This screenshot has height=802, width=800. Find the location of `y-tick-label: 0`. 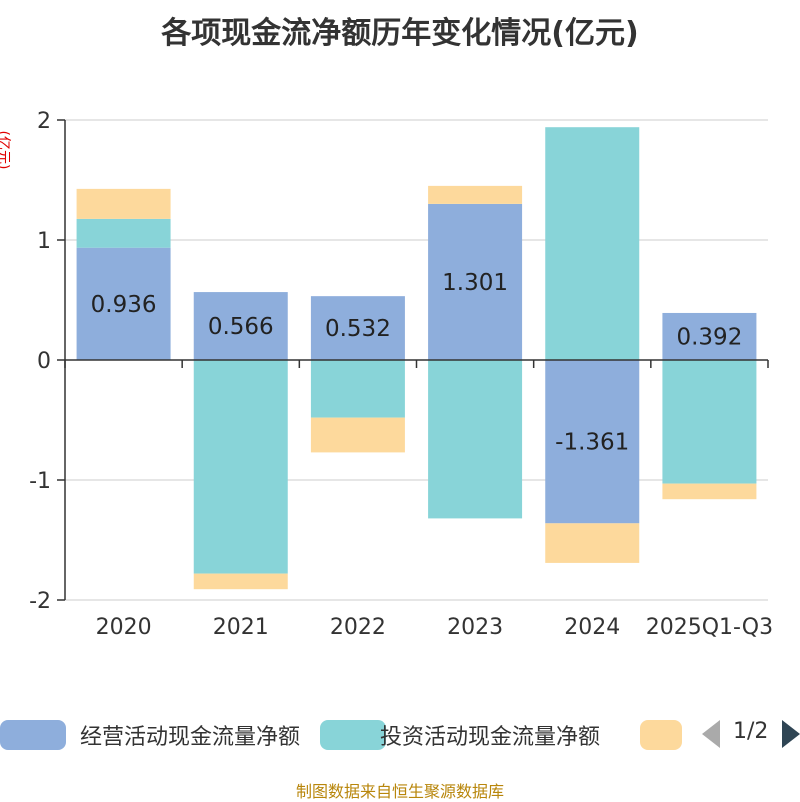

y-tick-label: 0 is located at coordinates (44, 361).